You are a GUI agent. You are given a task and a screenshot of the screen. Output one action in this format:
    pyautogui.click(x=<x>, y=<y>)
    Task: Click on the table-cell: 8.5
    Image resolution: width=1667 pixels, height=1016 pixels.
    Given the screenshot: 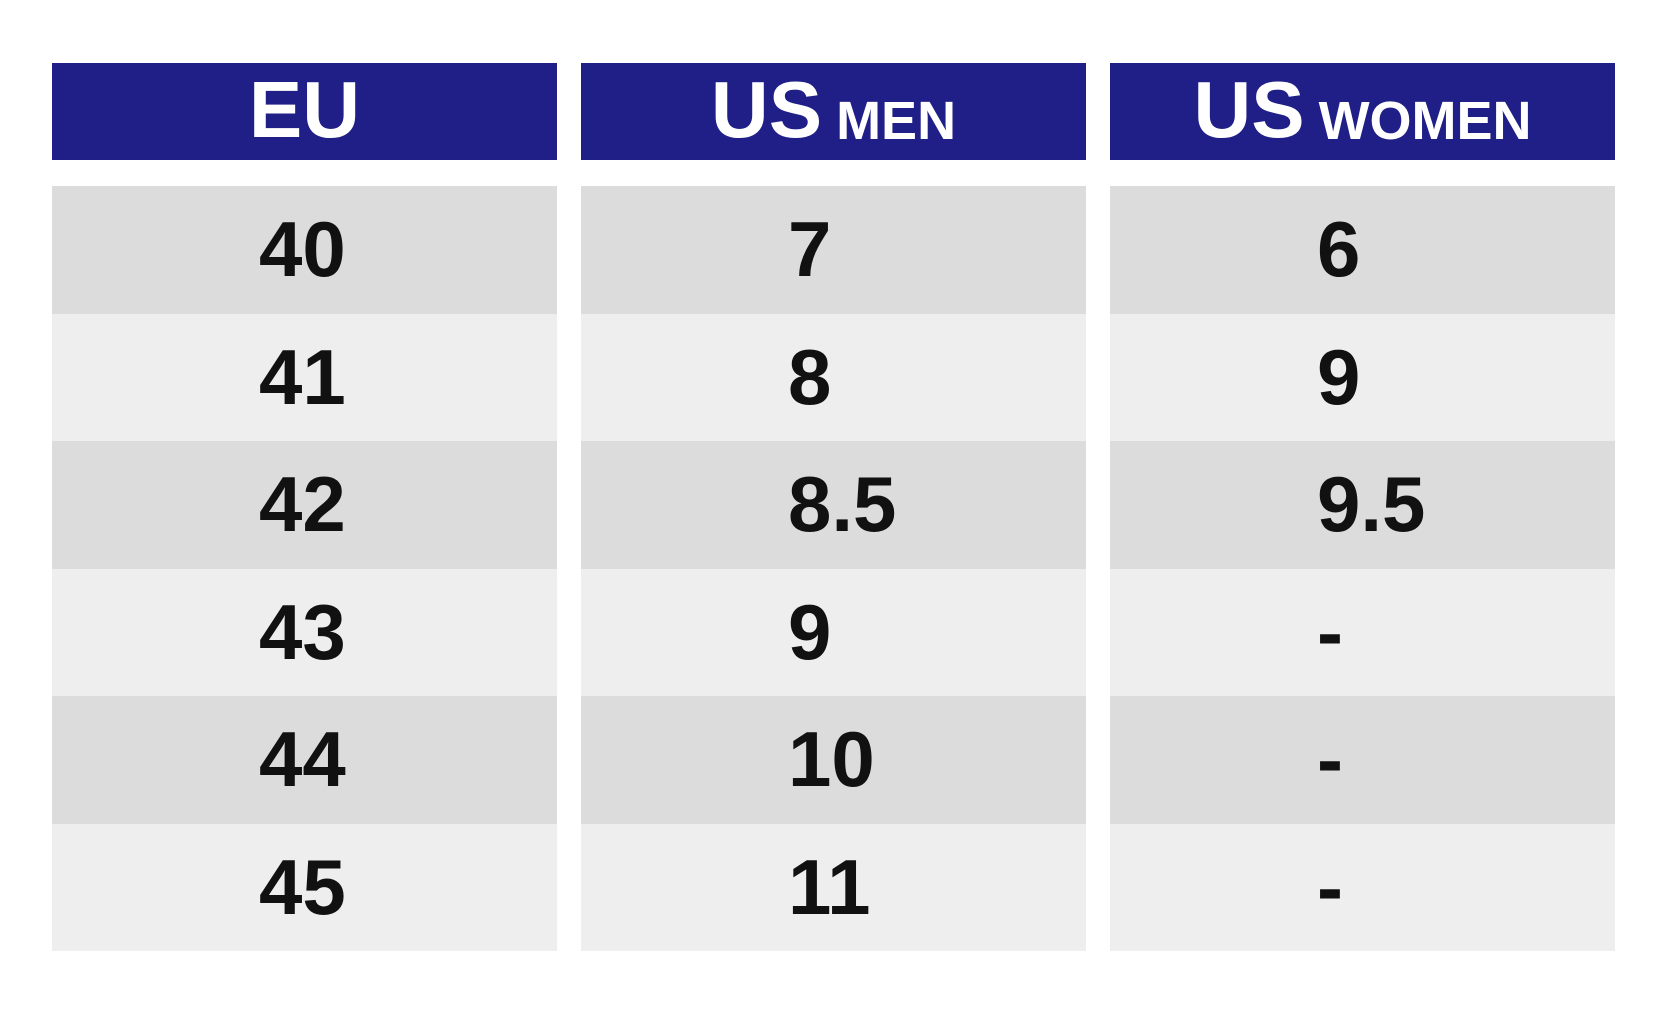 What is the action you would take?
    pyautogui.click(x=833, y=505)
    